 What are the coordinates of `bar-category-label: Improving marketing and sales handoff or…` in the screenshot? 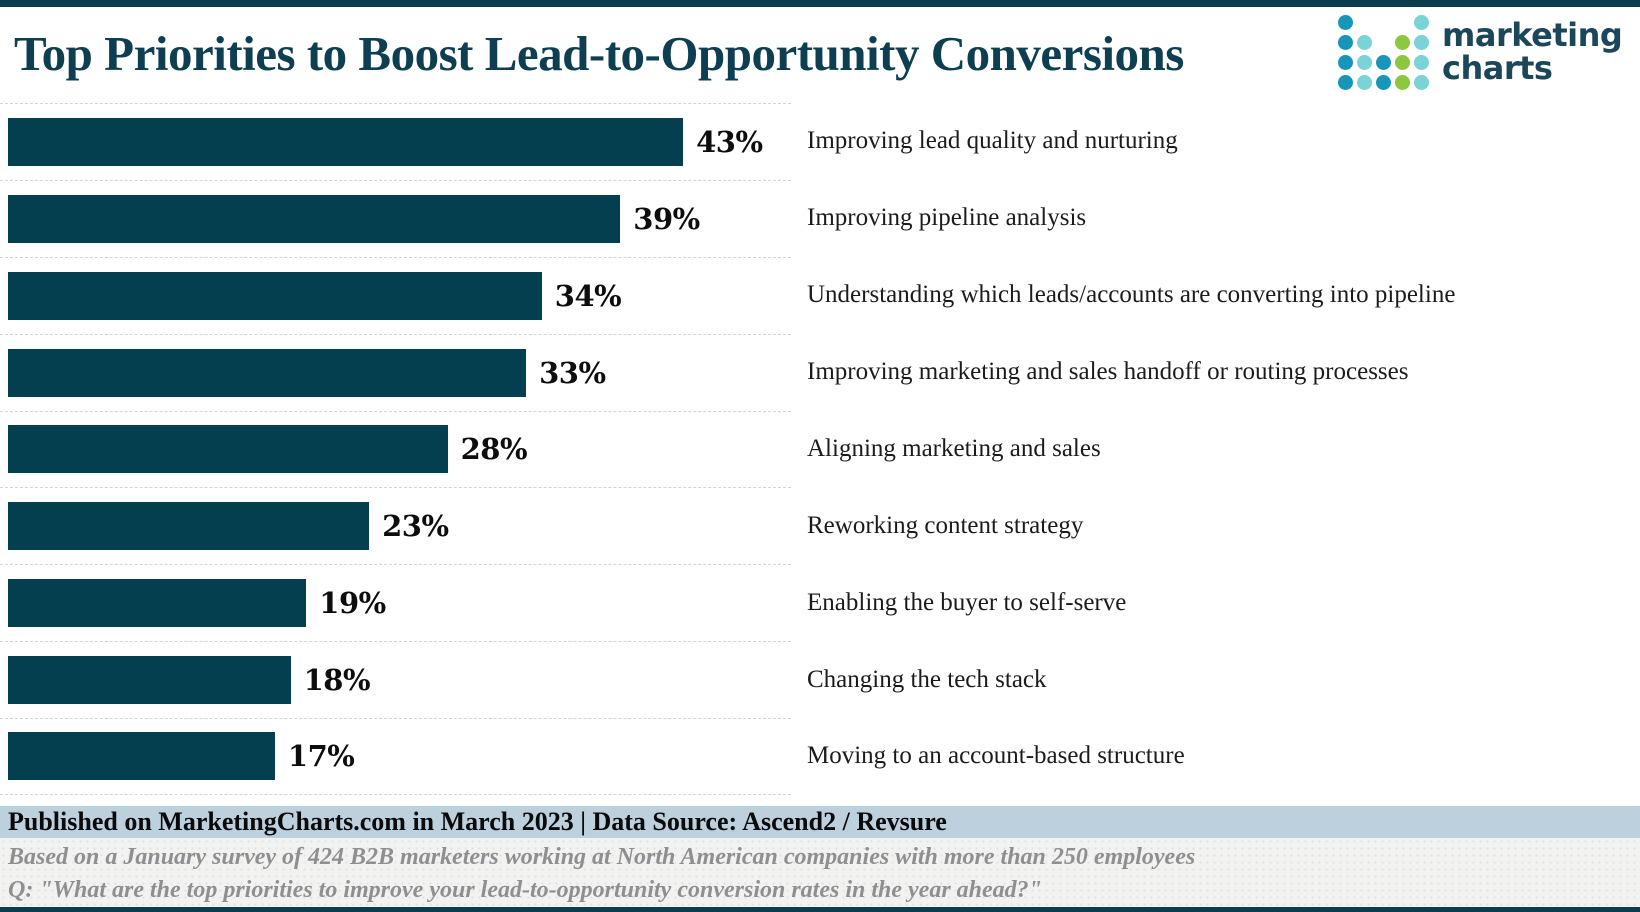 It's located at (1108, 372).